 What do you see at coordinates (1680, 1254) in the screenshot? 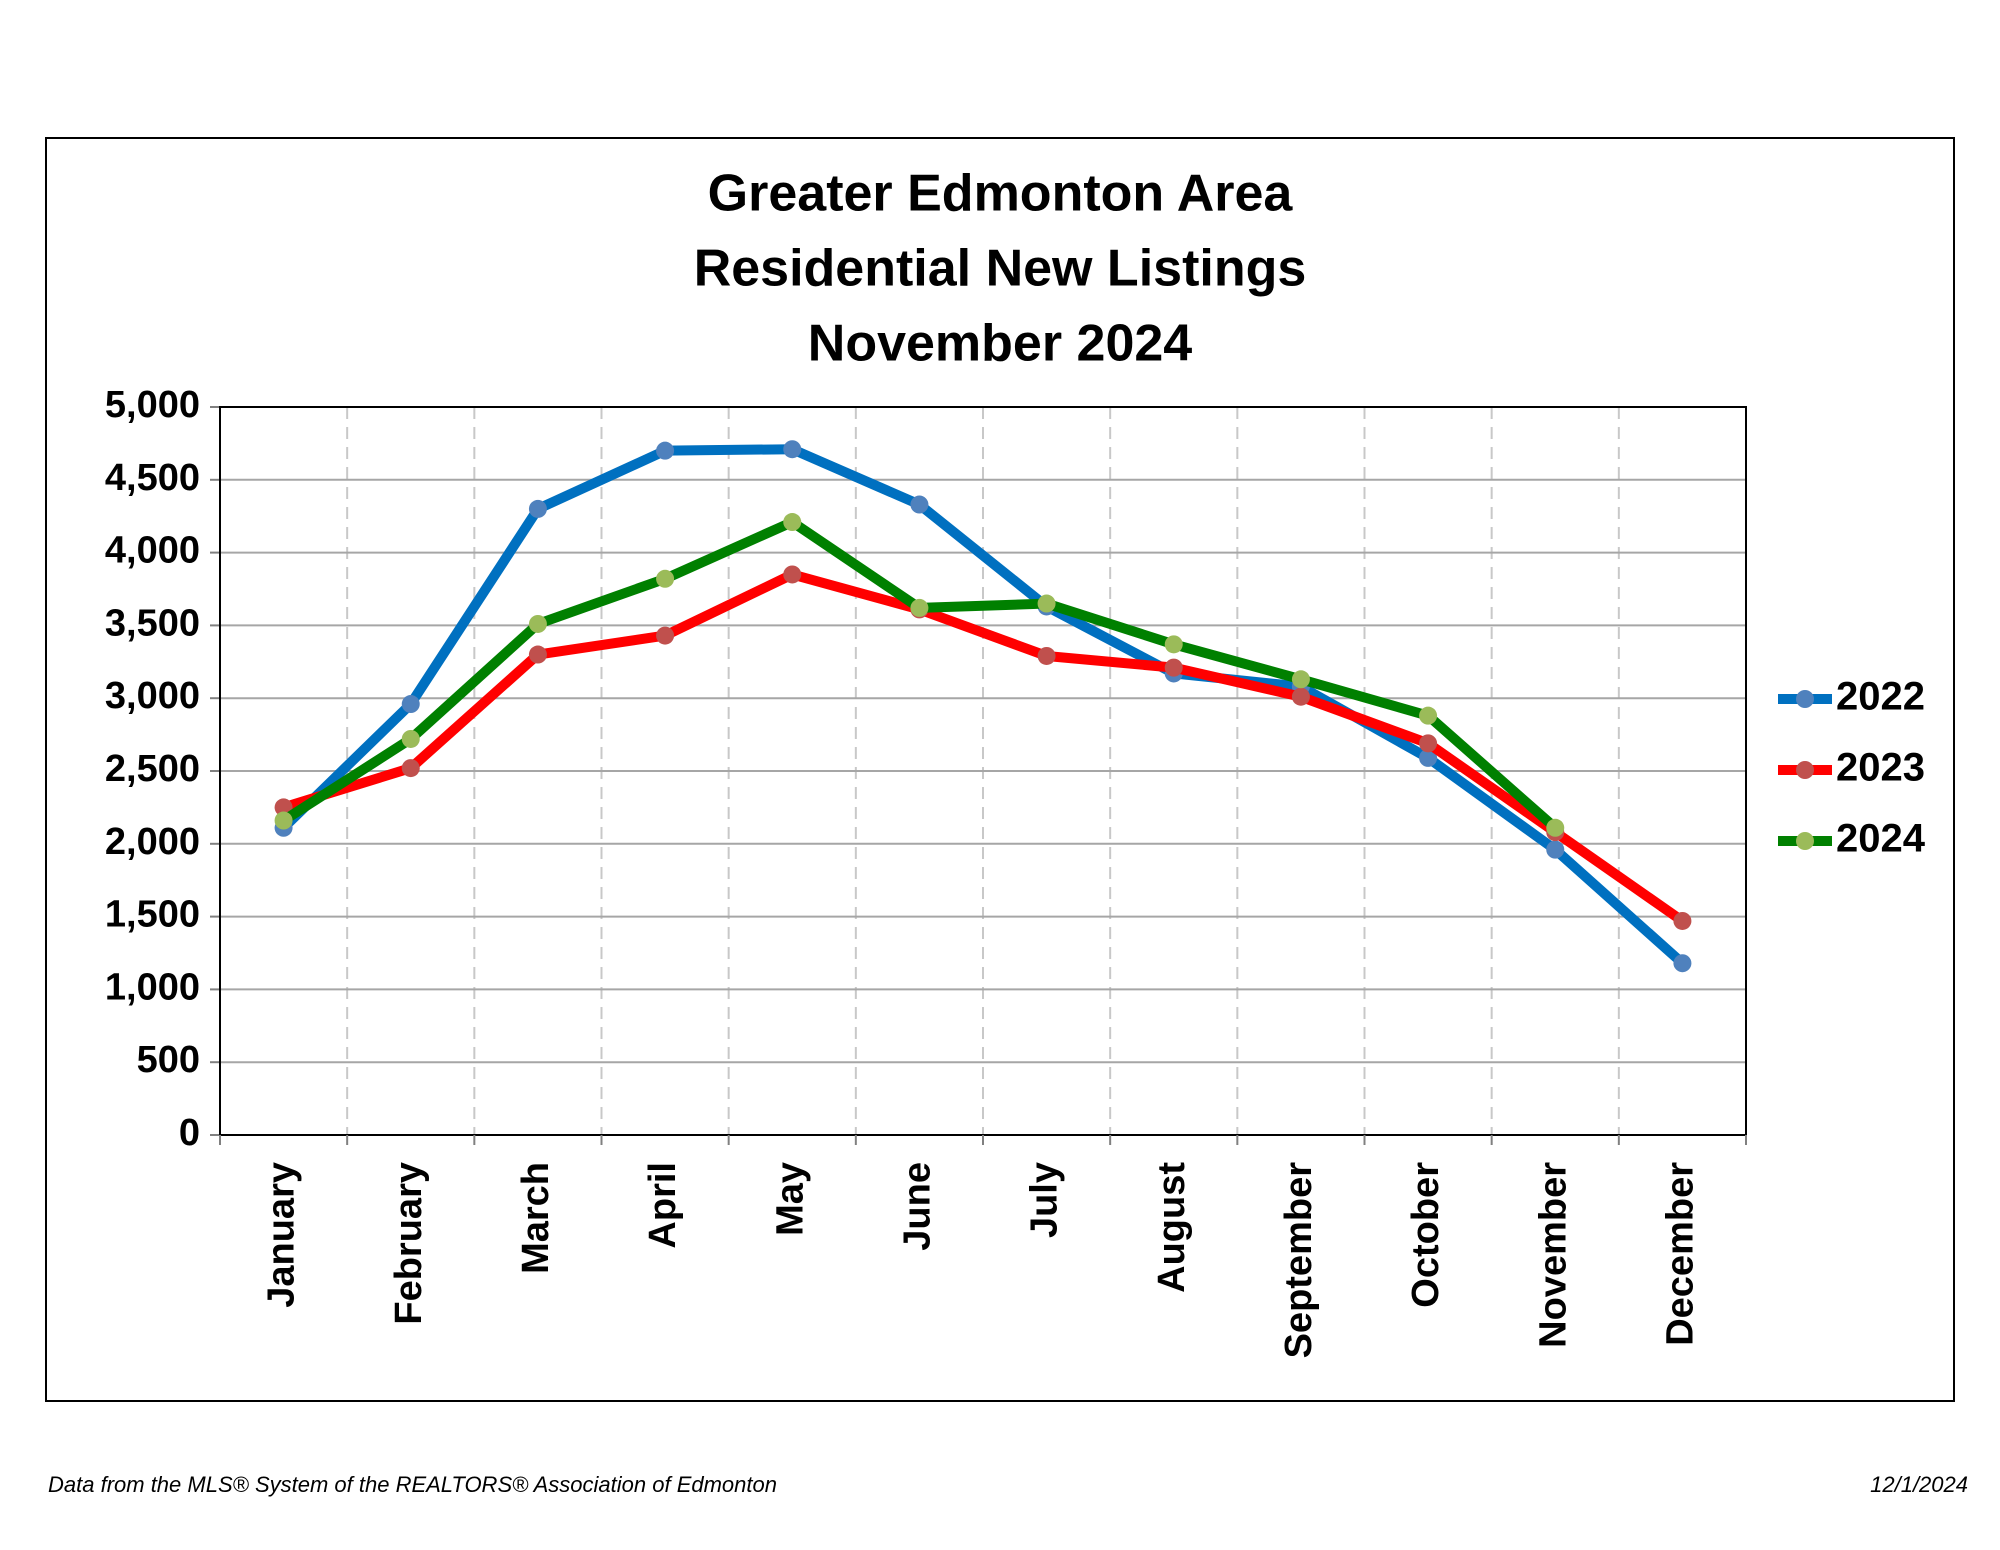
I see `x-tick-label: December` at bounding box center [1680, 1254].